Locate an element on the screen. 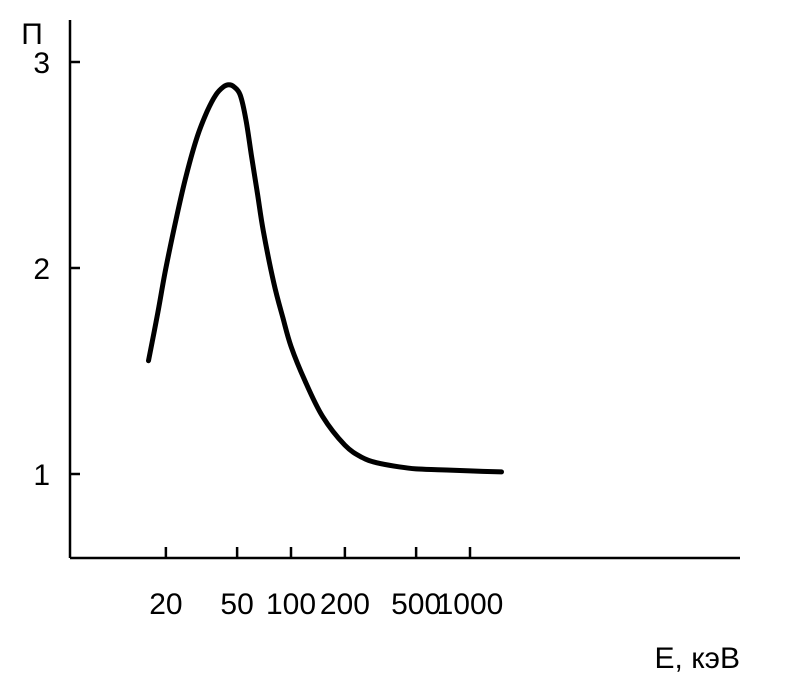  x-axis-title: E, кэВ is located at coordinates (697, 658).